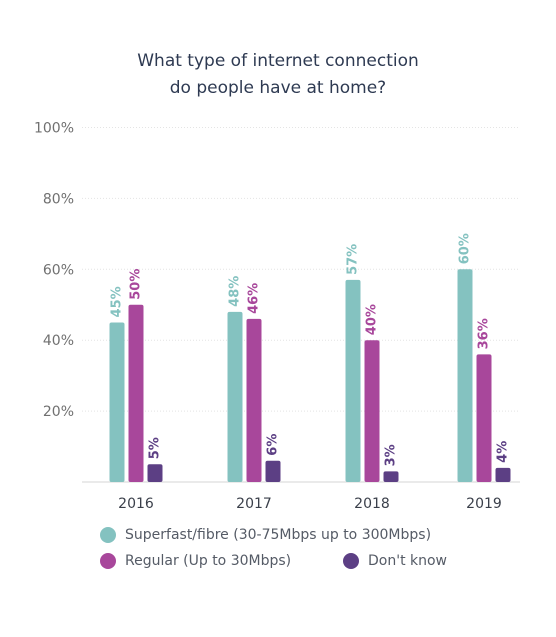 This screenshot has height=637, width=556. What do you see at coordinates (353, 259) in the screenshot?
I see `data-label: 57%` at bounding box center [353, 259].